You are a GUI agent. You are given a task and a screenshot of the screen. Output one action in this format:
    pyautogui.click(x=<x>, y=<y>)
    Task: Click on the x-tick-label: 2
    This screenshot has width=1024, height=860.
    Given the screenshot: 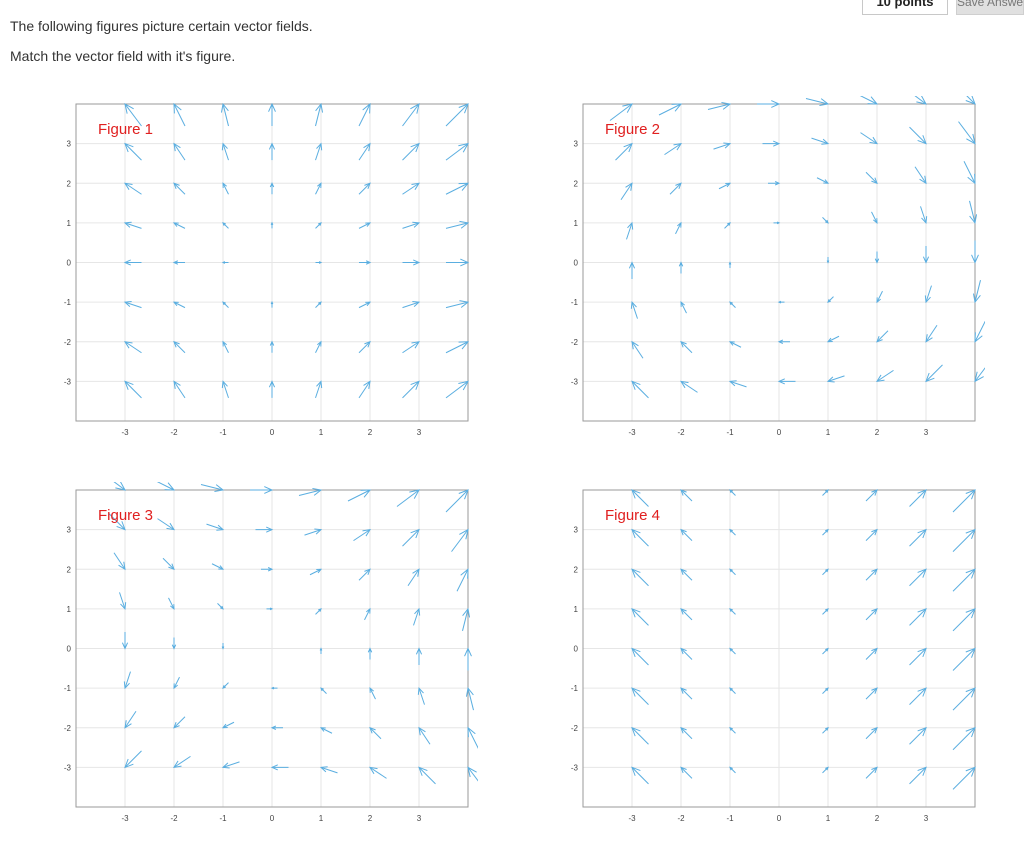 What is the action you would take?
    pyautogui.click(x=370, y=432)
    